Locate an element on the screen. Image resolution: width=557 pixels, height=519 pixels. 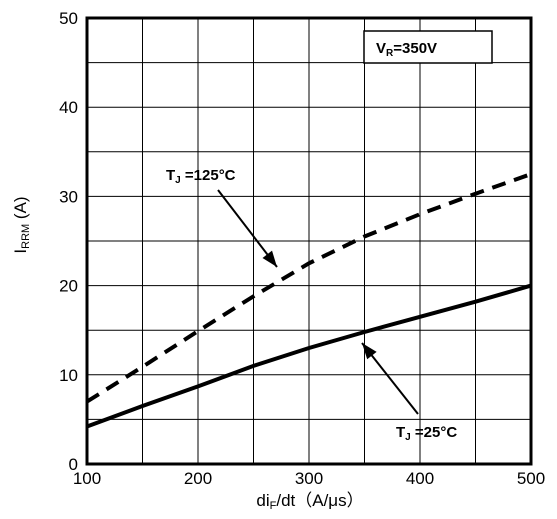
x-tick-label: 400 is located at coordinates (420, 478).